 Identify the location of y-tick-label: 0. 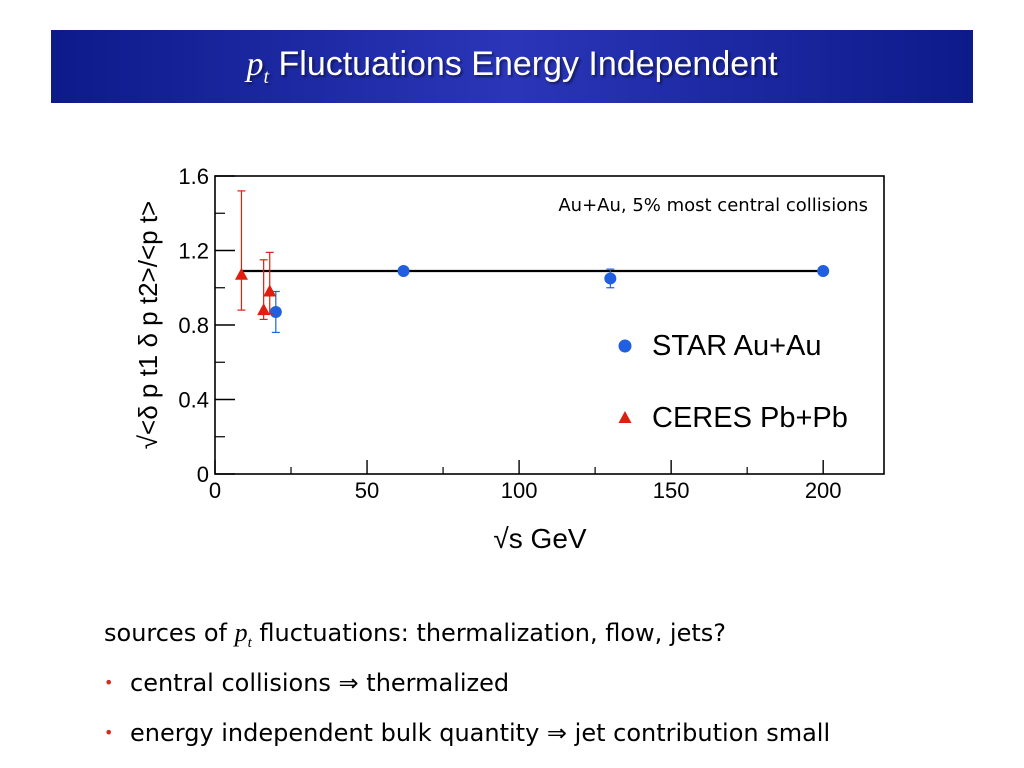
(203, 474).